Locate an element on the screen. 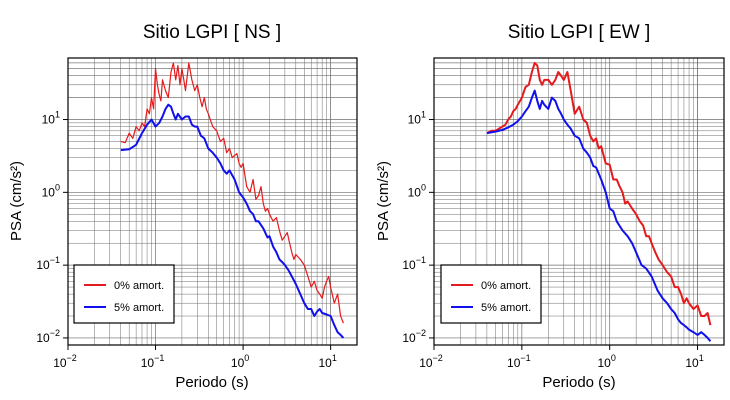 The width and height of the screenshot is (730, 400). chart-title: Sitio LGPI [ NS ] is located at coordinates (212, 32).